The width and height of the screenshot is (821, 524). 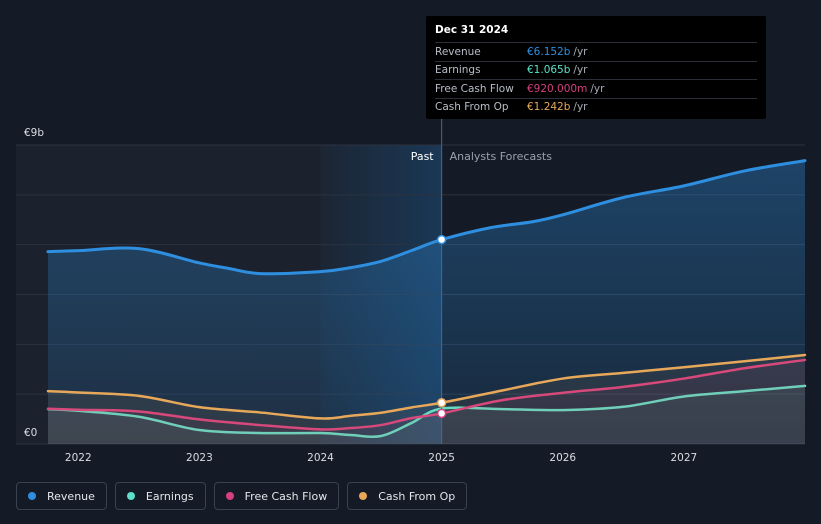 I want to click on tooltip-label: Earnings, so click(x=458, y=70).